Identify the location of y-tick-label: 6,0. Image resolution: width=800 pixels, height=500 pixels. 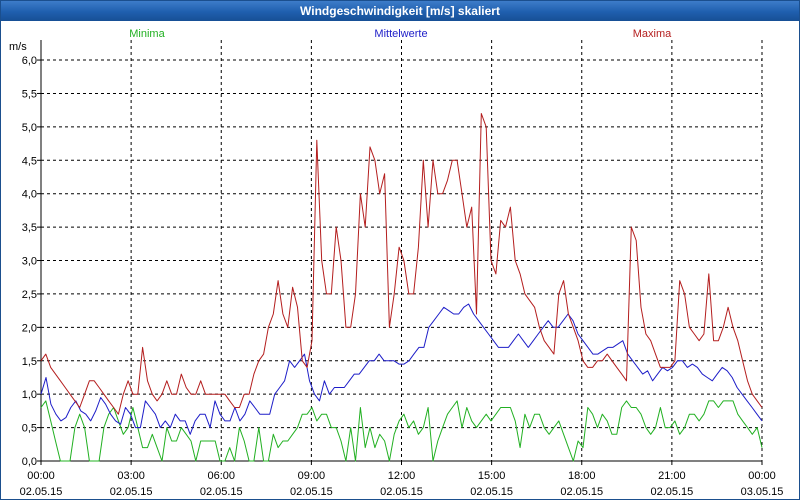
(29, 61).